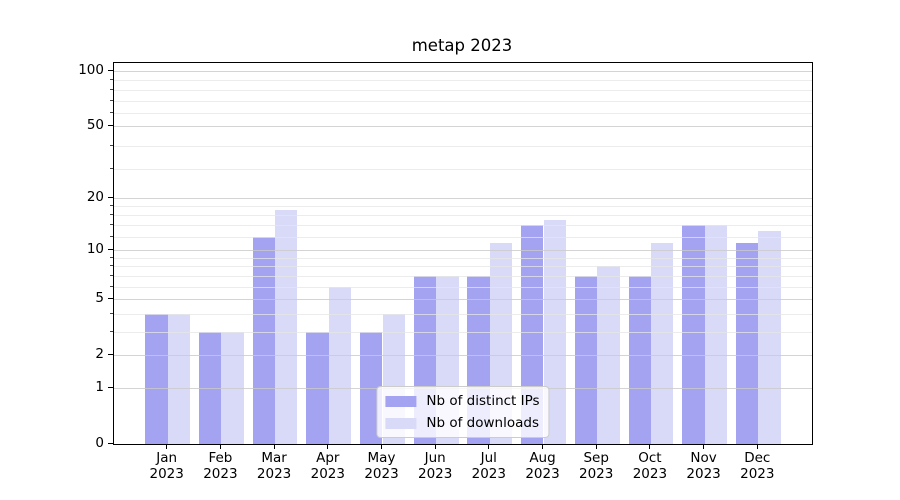 The height and width of the screenshot is (500, 900). Describe the element at coordinates (381, 458) in the screenshot. I see `x-tick-month: May` at that location.